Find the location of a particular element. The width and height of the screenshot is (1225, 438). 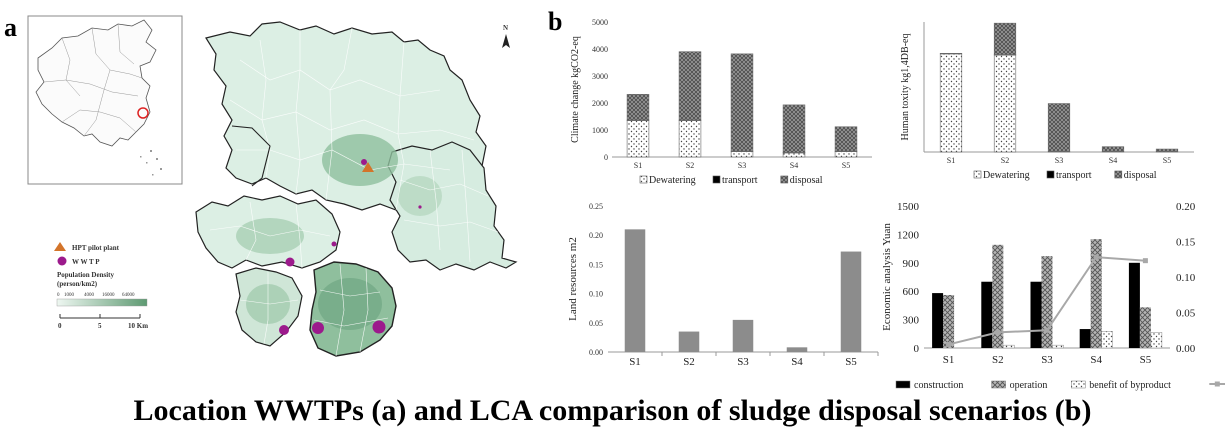

inset-location-marker is located at coordinates (143, 113).